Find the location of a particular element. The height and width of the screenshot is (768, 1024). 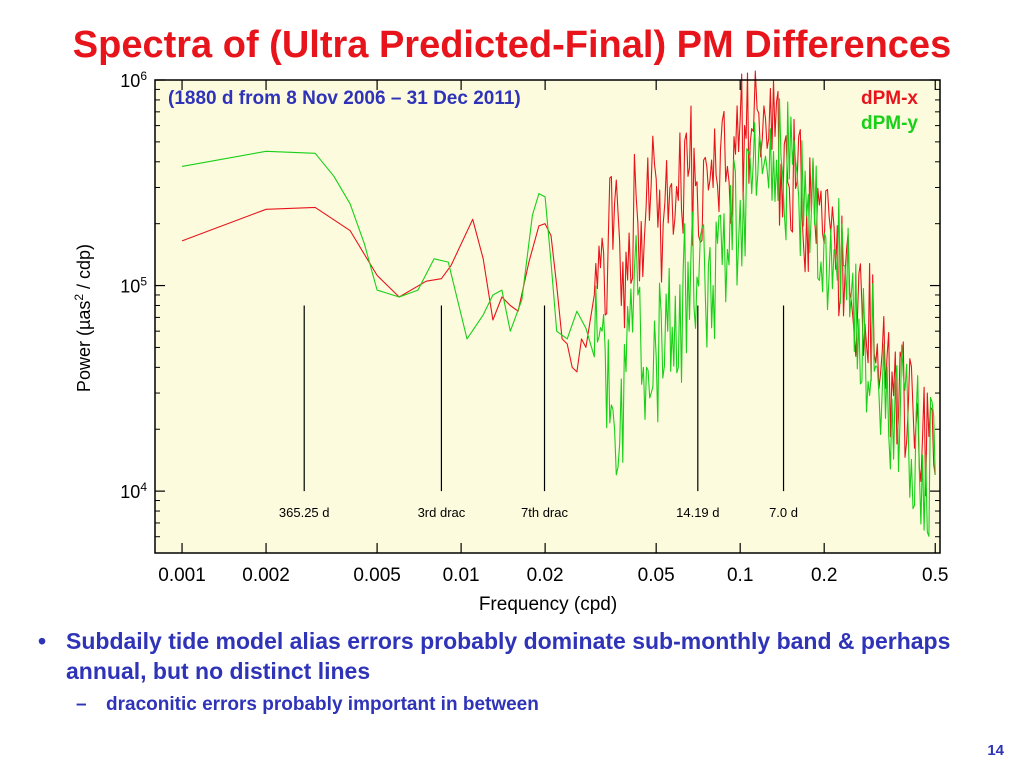

legend-dpm-y: dPM-y is located at coordinates (889, 123).